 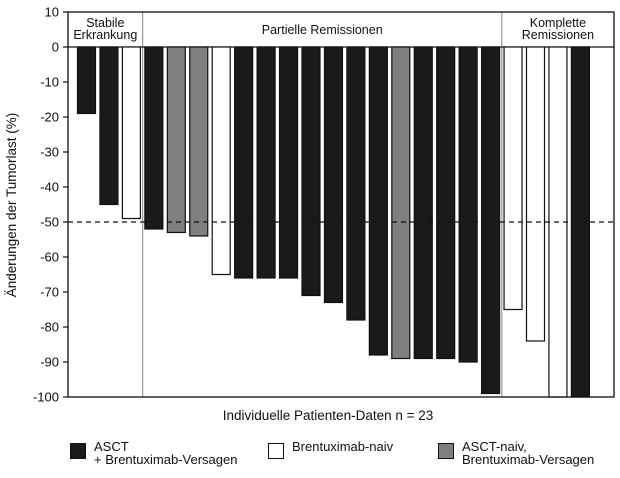 I want to click on group-label: Stabile, so click(x=105, y=23).